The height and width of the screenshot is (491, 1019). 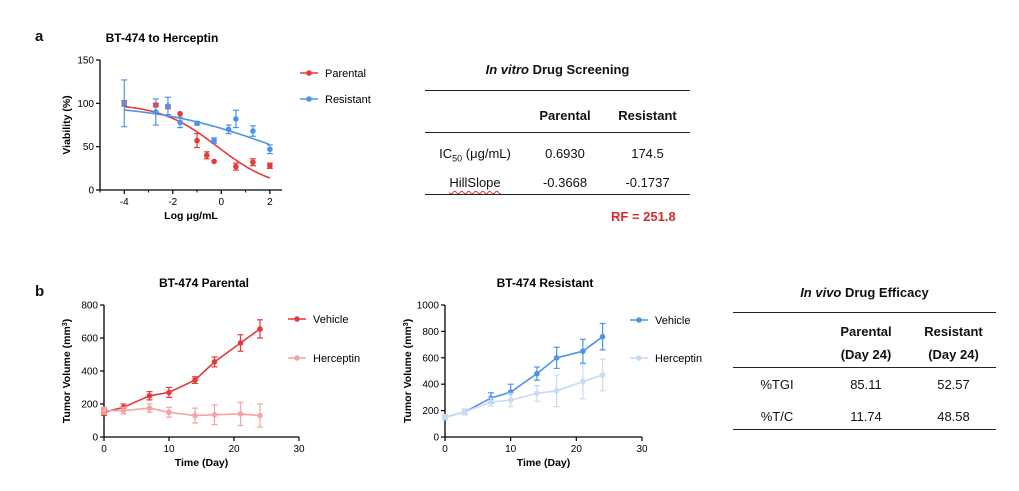 I want to click on y-tick-label: 150, so click(x=85, y=61).